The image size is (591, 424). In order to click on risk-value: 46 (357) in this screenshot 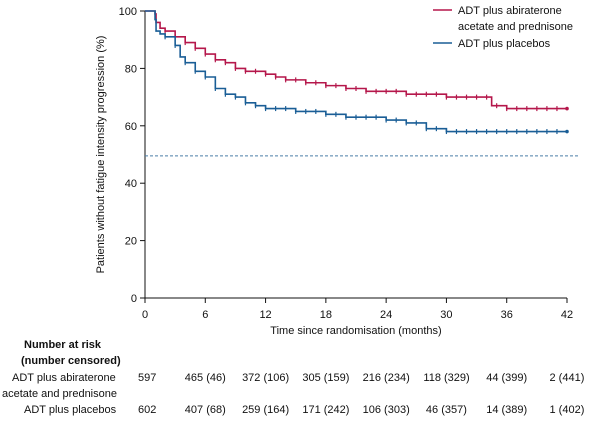, I will do `click(446, 410)`.